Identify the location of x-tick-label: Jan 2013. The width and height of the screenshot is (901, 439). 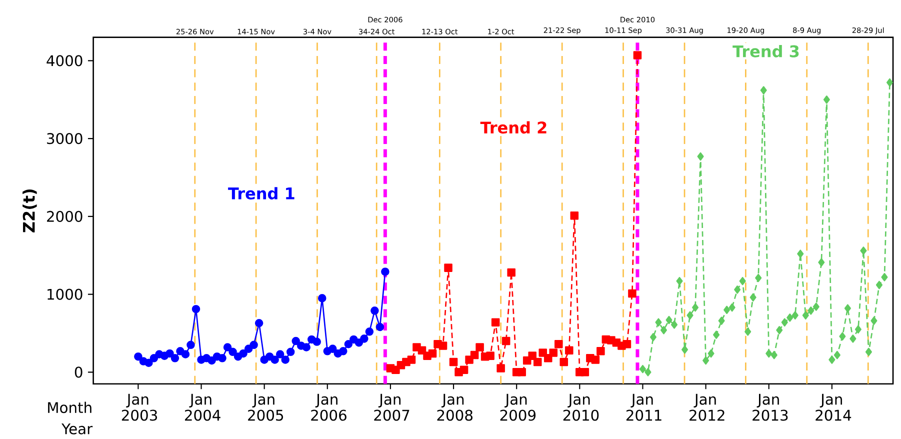
(770, 407).